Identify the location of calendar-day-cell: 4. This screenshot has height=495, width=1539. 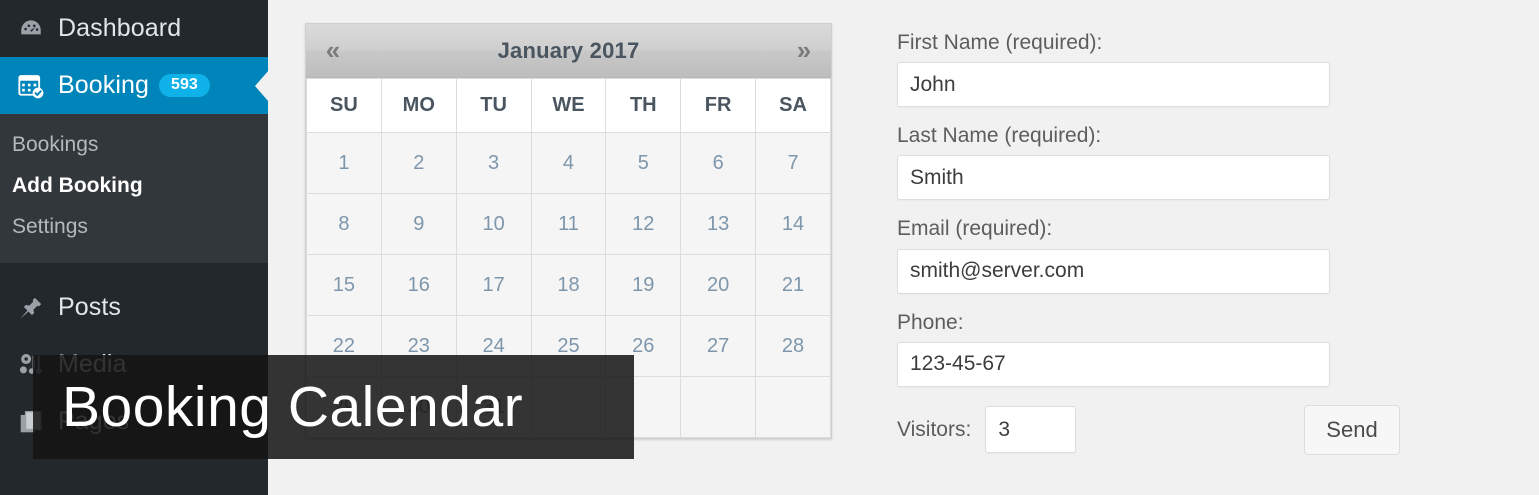
(568, 163).